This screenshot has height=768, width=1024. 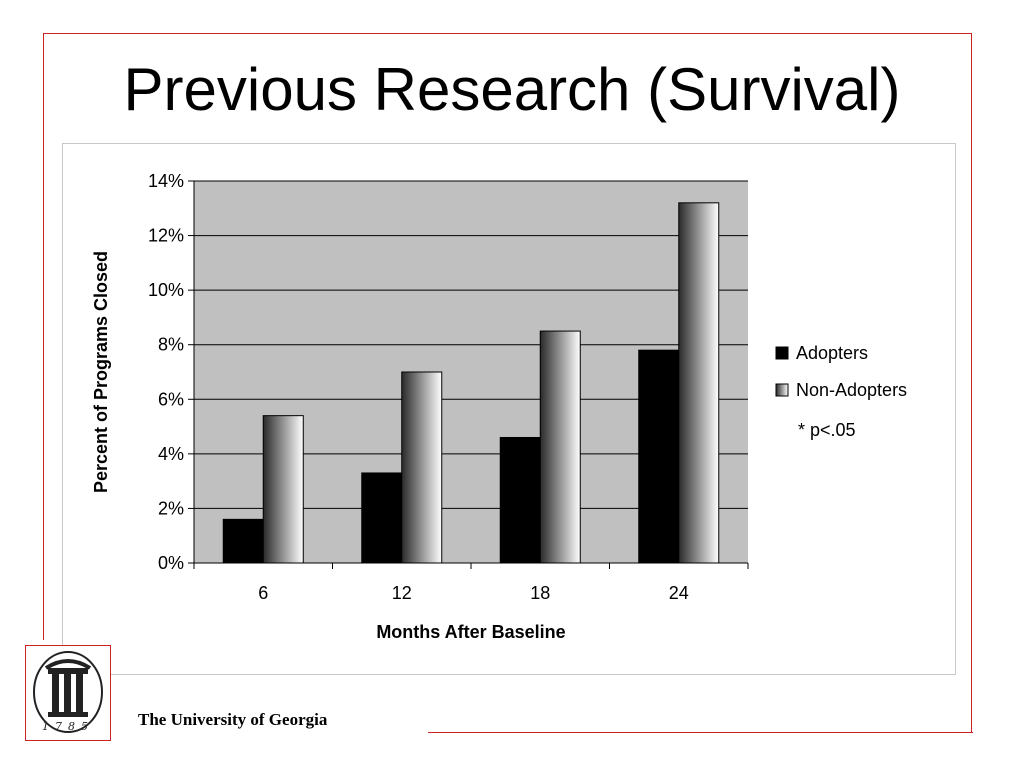 What do you see at coordinates (832, 353) in the screenshot?
I see `legend-label-adopters: Adopters` at bounding box center [832, 353].